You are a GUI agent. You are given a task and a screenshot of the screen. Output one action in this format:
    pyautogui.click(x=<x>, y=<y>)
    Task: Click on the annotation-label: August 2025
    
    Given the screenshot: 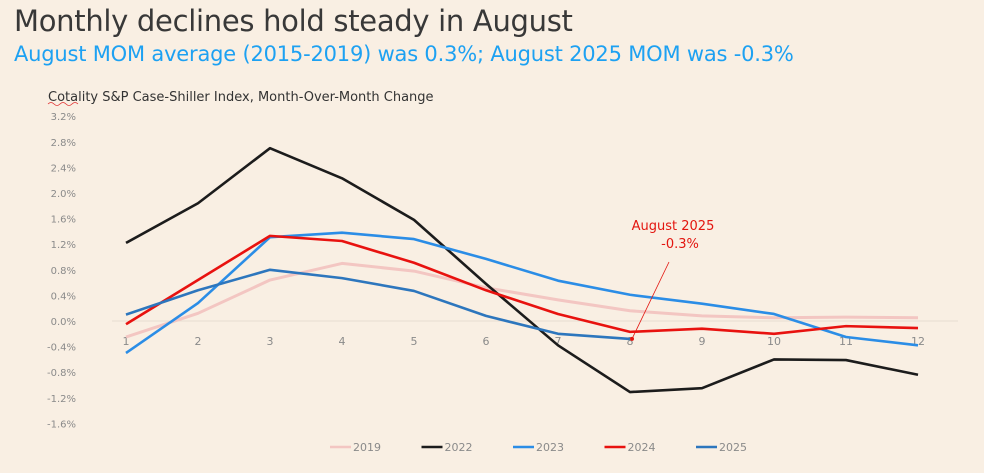 What is the action you would take?
    pyautogui.click(x=673, y=226)
    